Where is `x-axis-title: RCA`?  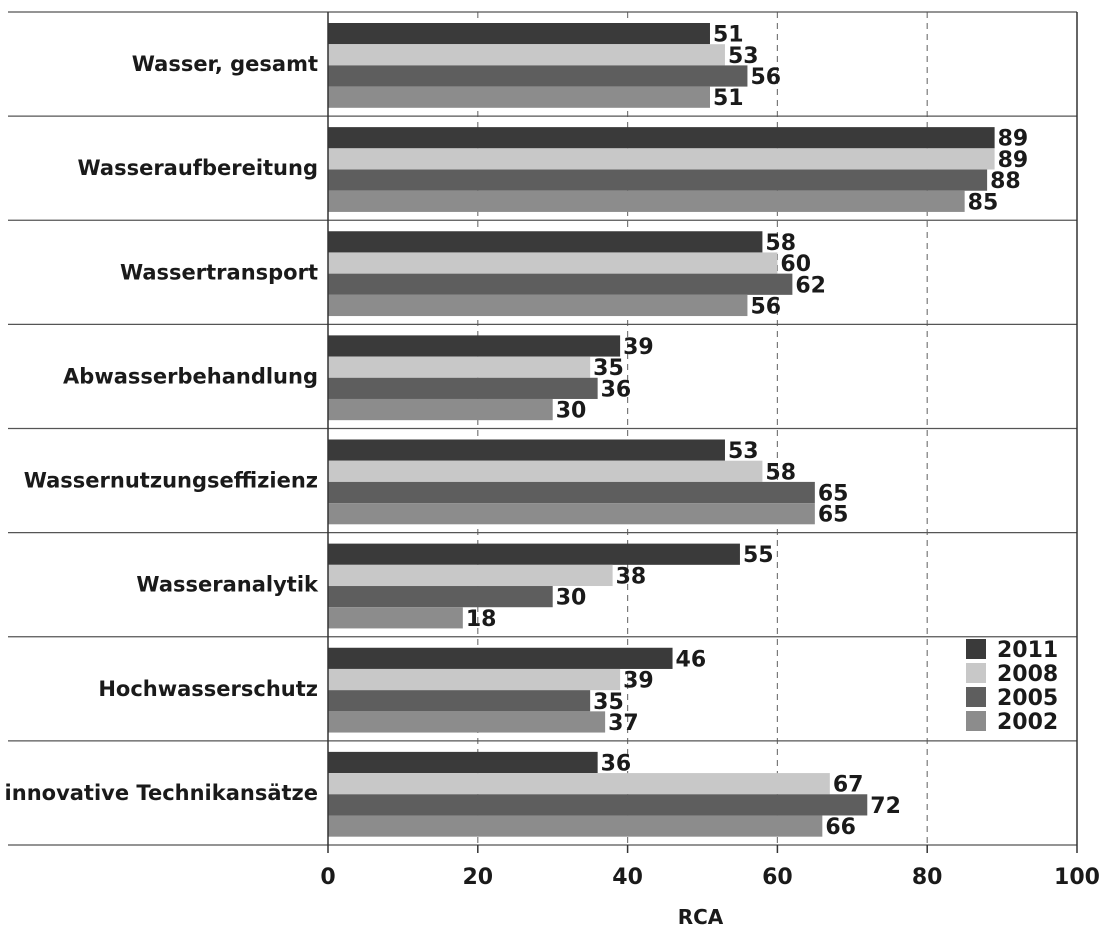
x-axis-title: RCA is located at coordinates (701, 917).